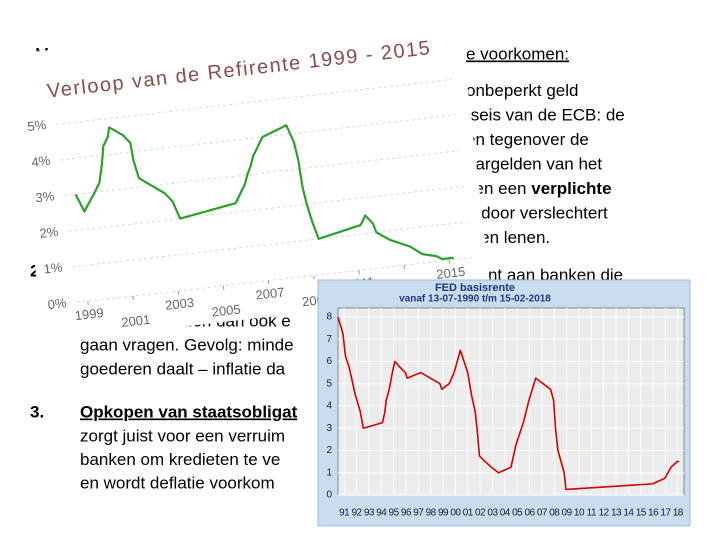 Image resolution: width=720 pixels, height=540 pixels. I want to click on y-tick-label: 4%, so click(41, 161).